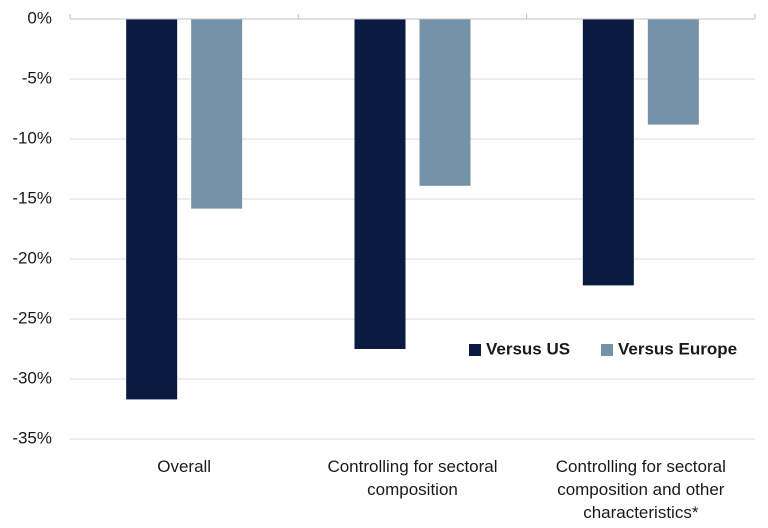  What do you see at coordinates (32, 197) in the screenshot?
I see `y-tick-label: -15%` at bounding box center [32, 197].